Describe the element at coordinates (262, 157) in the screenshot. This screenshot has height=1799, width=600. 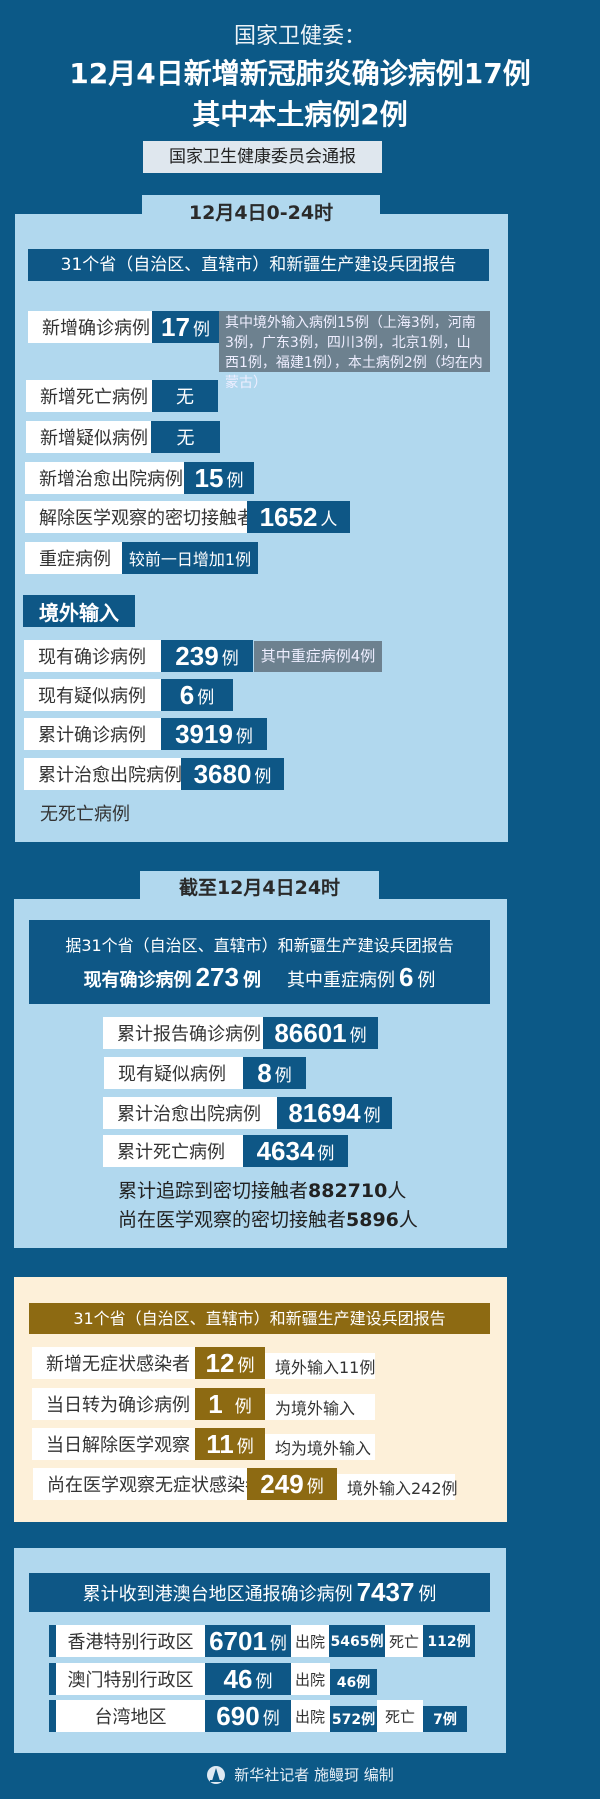
I see `source-label: 国家卫生健康委员会通报` at that location.